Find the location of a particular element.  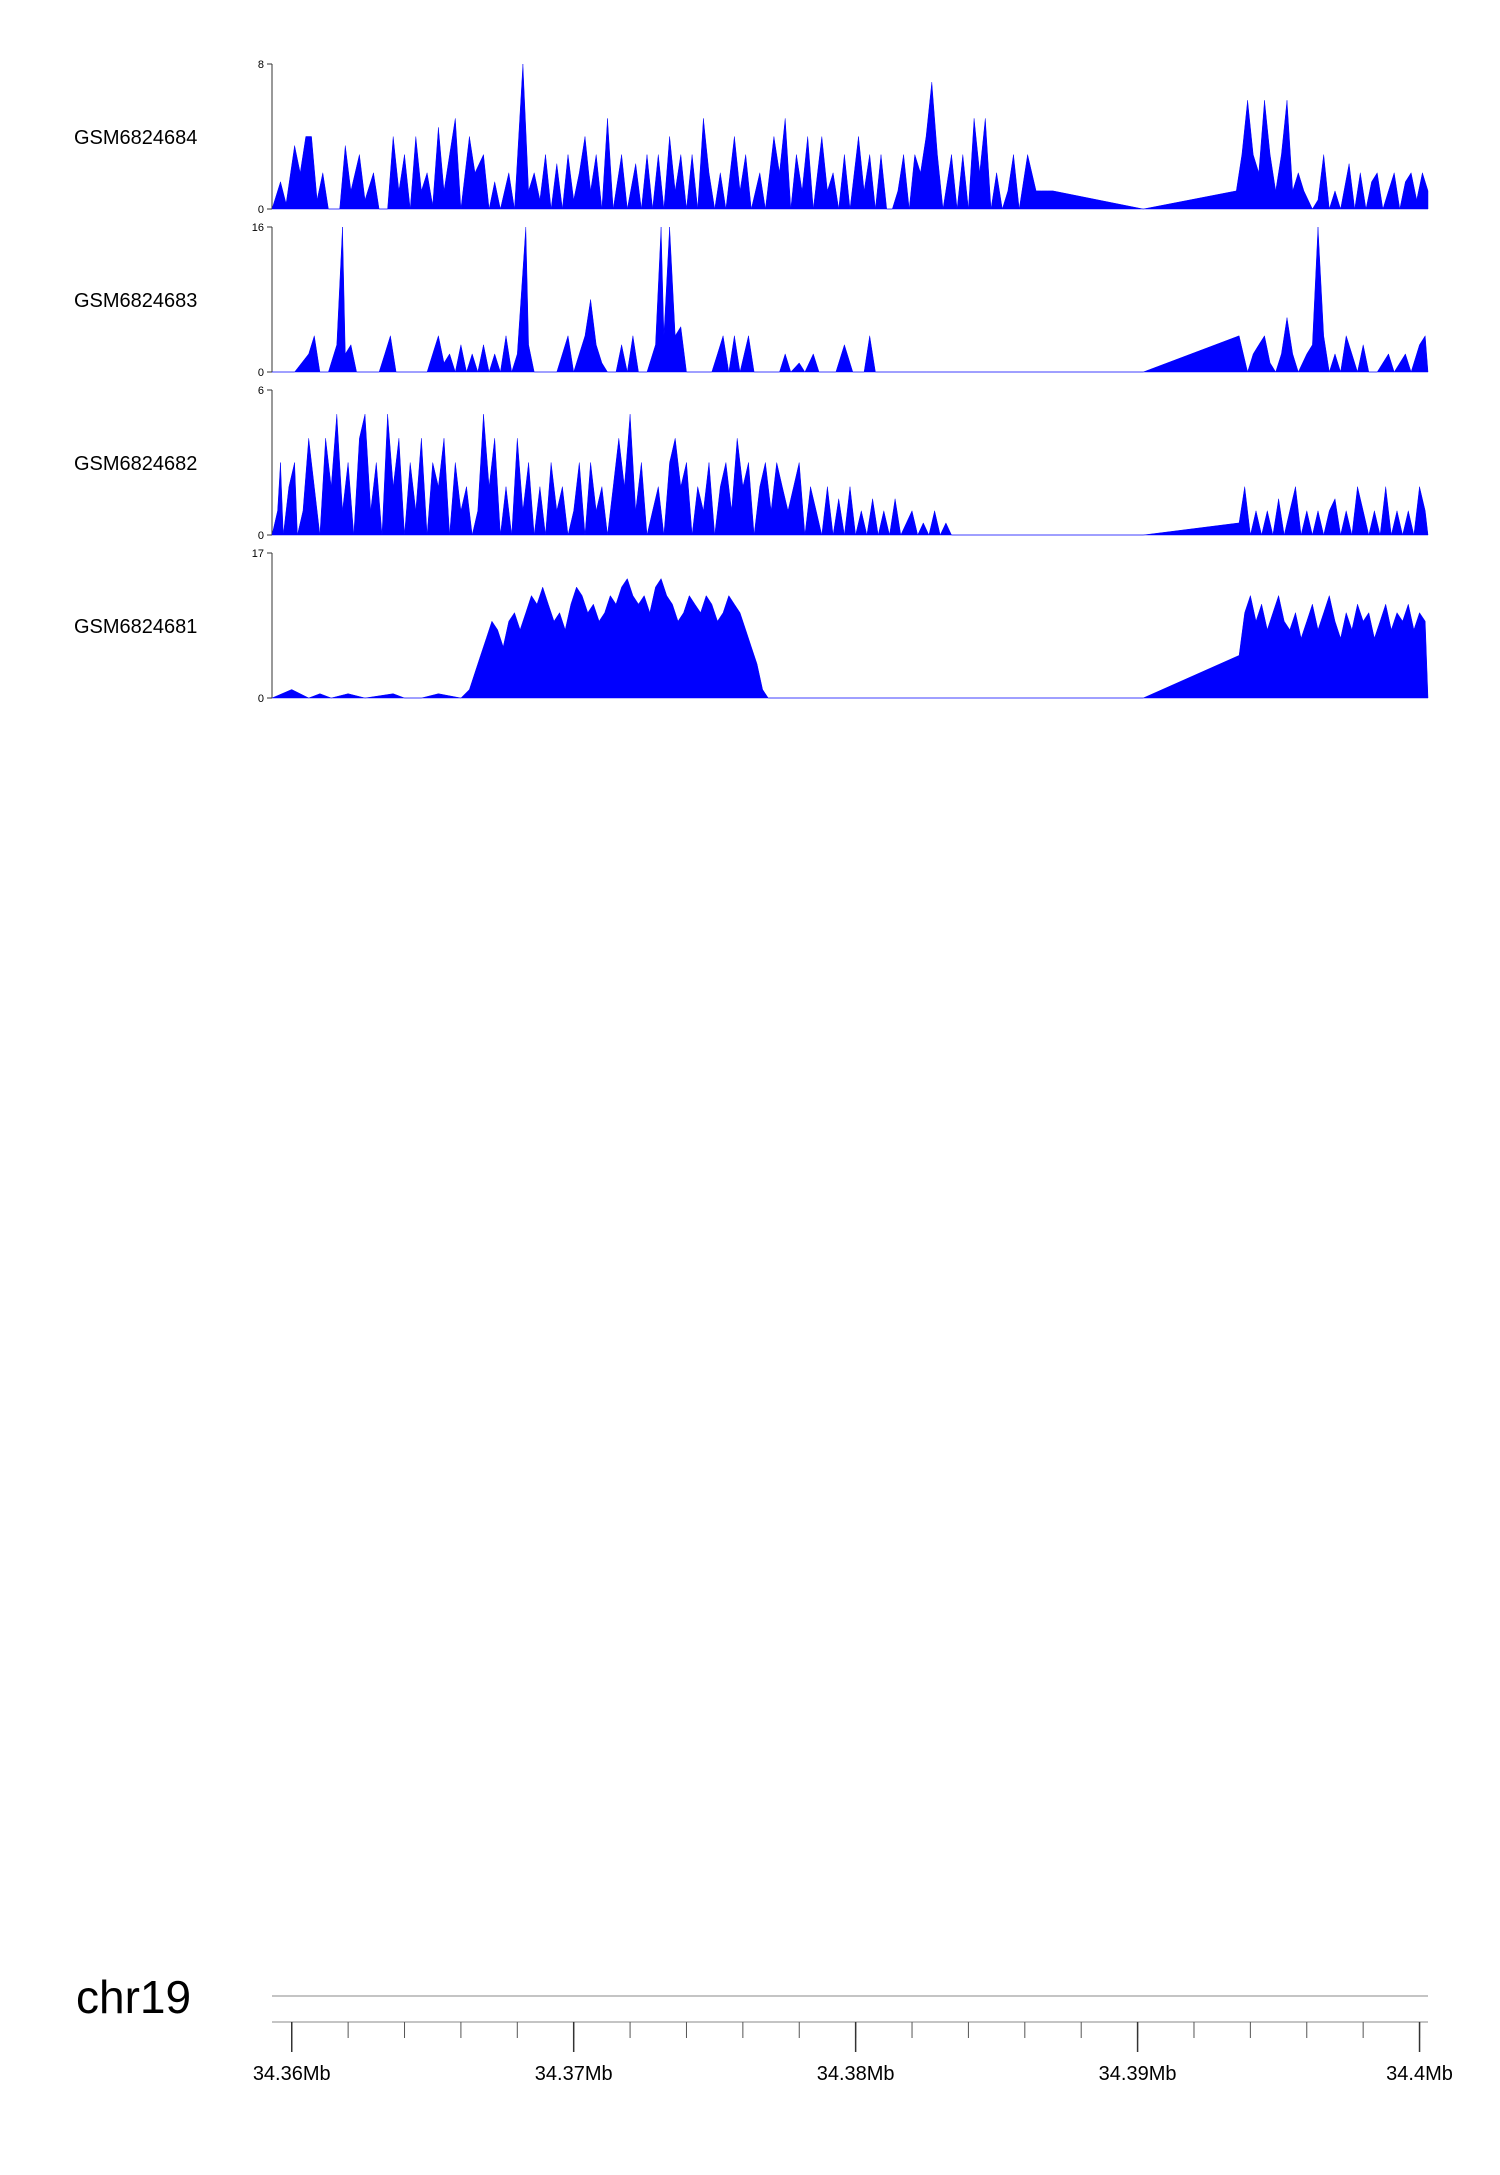

track-GSM6824684: GSM6824684 8 0 is located at coordinates (751, 137).